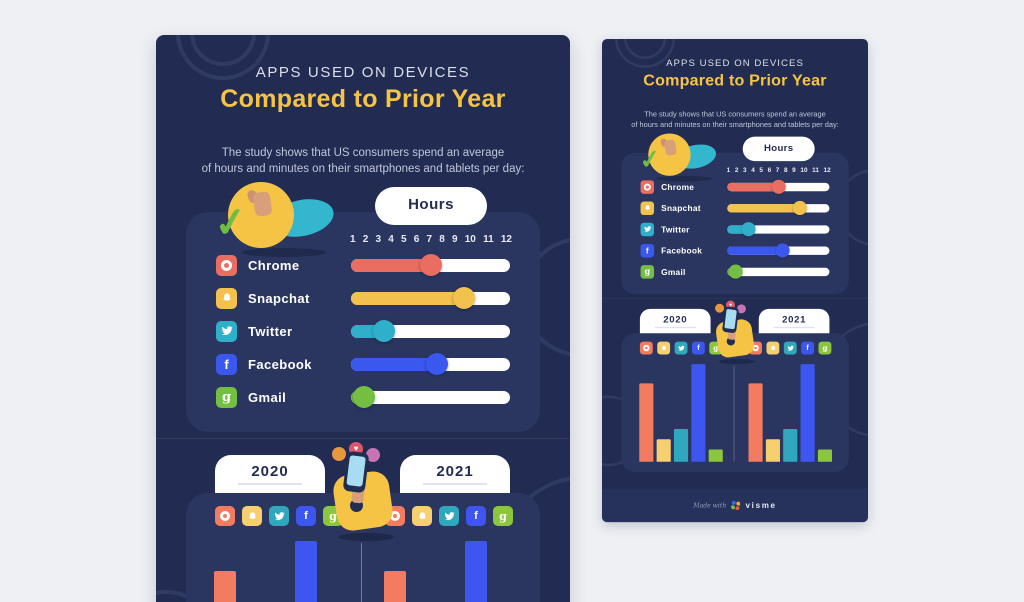 This screenshot has height=602, width=1024. I want to click on bar-2021-snapchat, so click(772, 450).